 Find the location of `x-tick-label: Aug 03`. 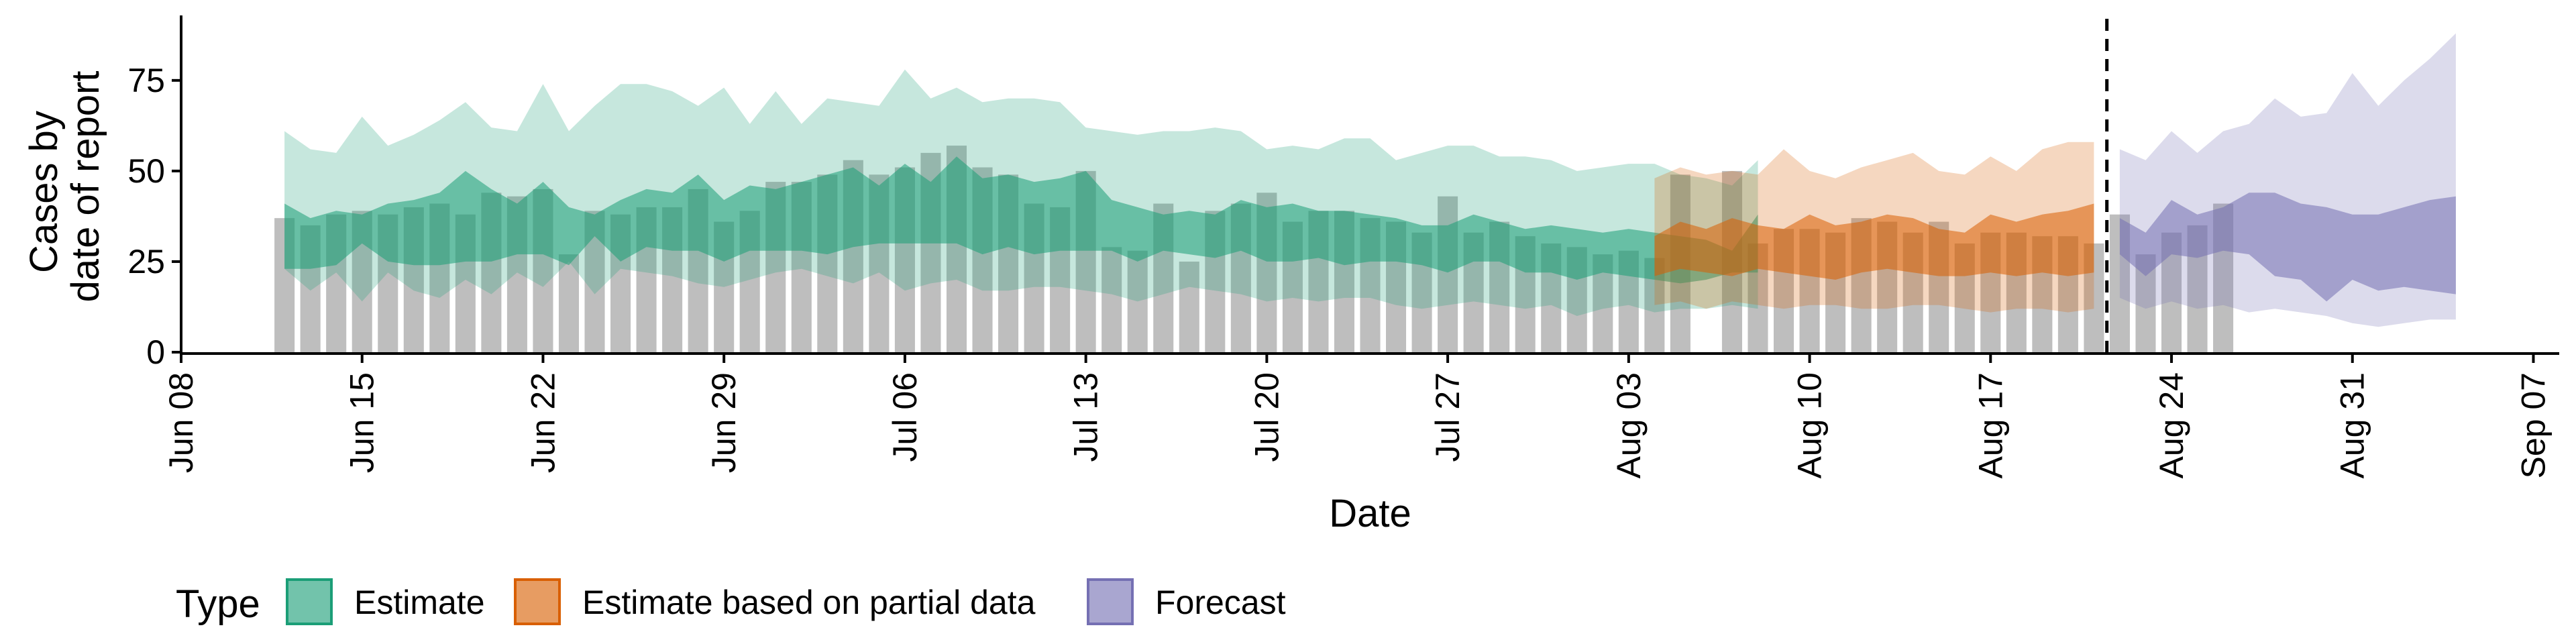

x-tick-label: Aug 03 is located at coordinates (1629, 425).